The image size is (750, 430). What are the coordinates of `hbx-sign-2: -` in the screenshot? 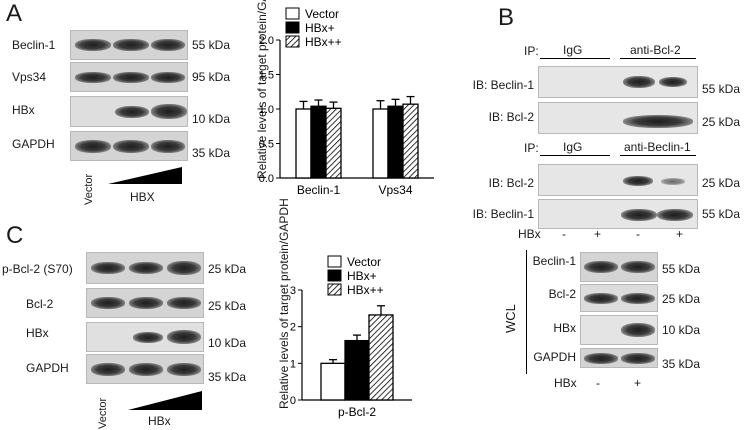 It's located at (638, 234).